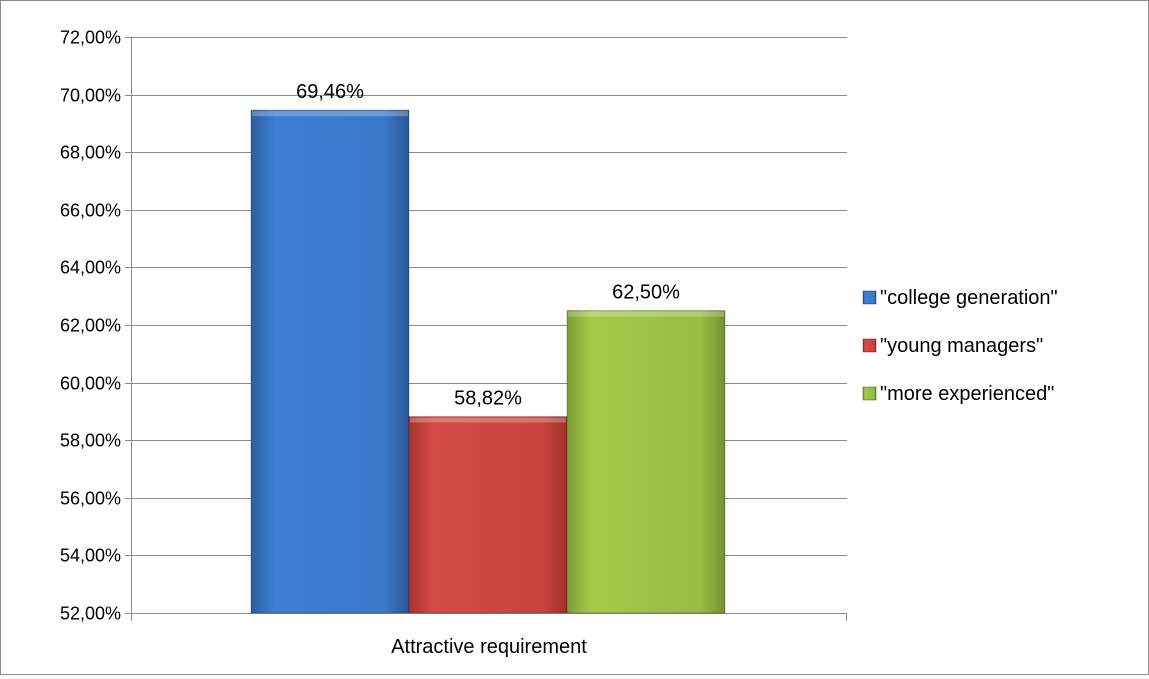 This screenshot has width=1149, height=679. I want to click on data-label: 69,46%, so click(330, 92).